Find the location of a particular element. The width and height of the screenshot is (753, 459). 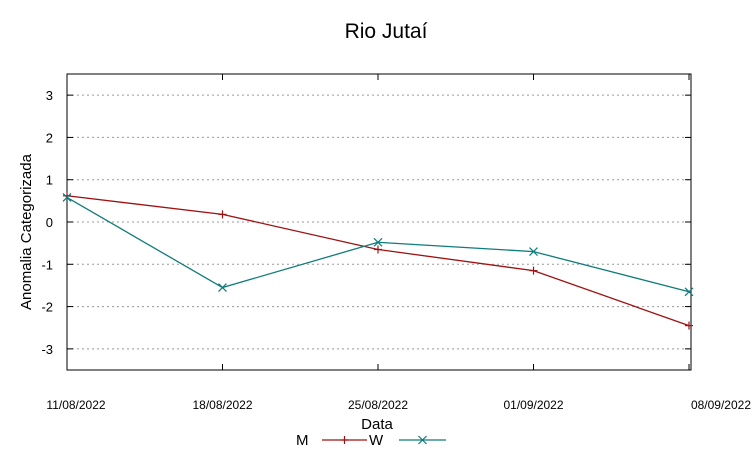

x-tick-label: 11/08/2022 is located at coordinates (75, 405).